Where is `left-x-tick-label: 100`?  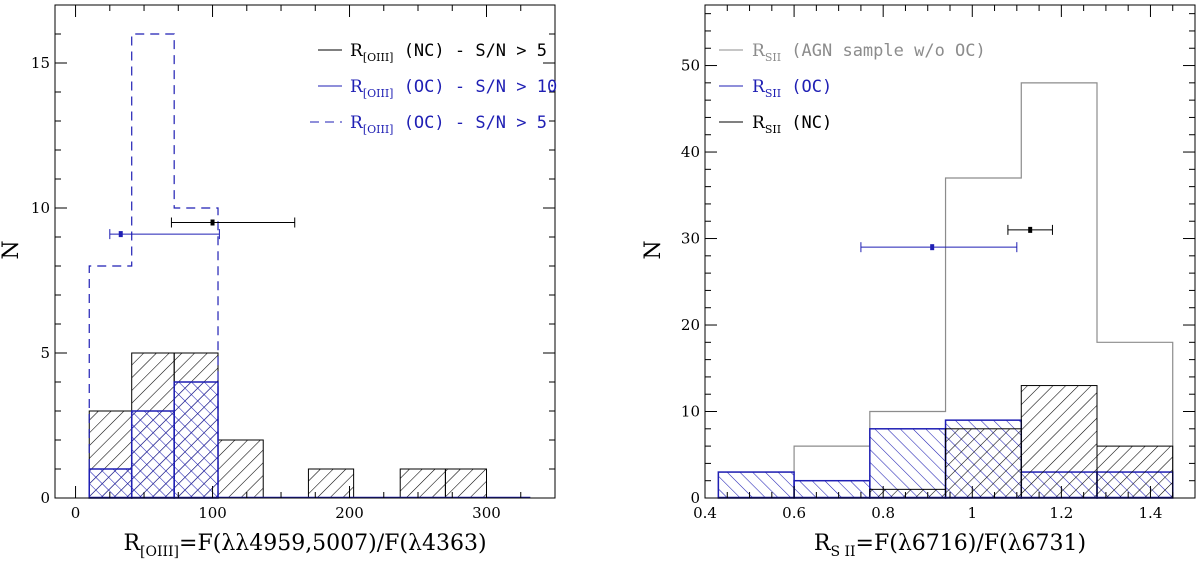 left-x-tick-label: 100 is located at coordinates (212, 513).